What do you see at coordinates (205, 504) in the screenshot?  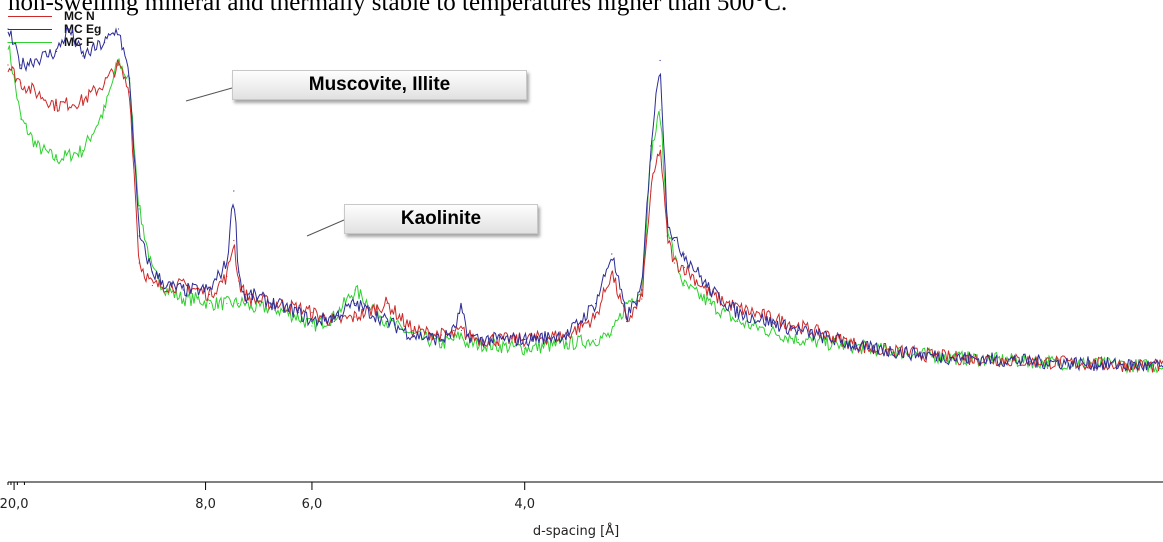 I see `x-tick-label: 8,0` at bounding box center [205, 504].